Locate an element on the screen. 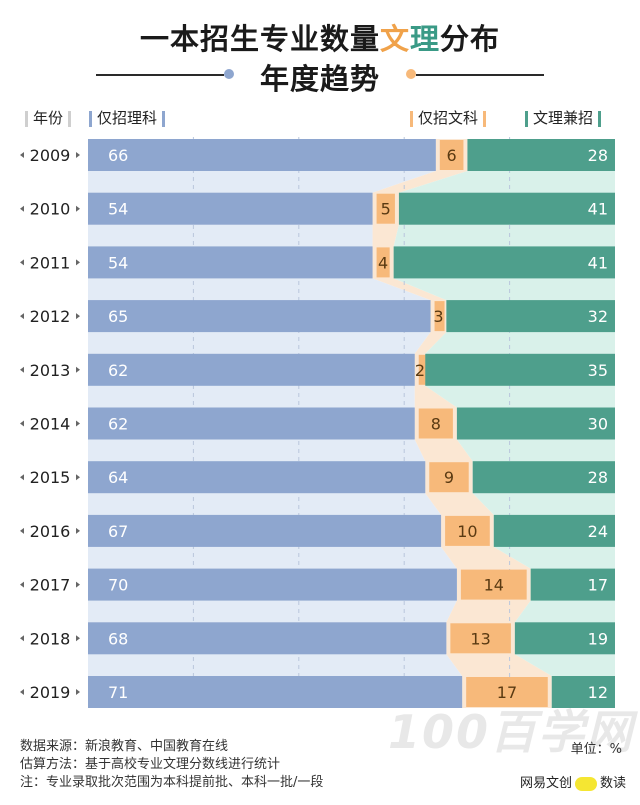 This screenshot has height=805, width=640. value-label-science: 68 is located at coordinates (118, 638).